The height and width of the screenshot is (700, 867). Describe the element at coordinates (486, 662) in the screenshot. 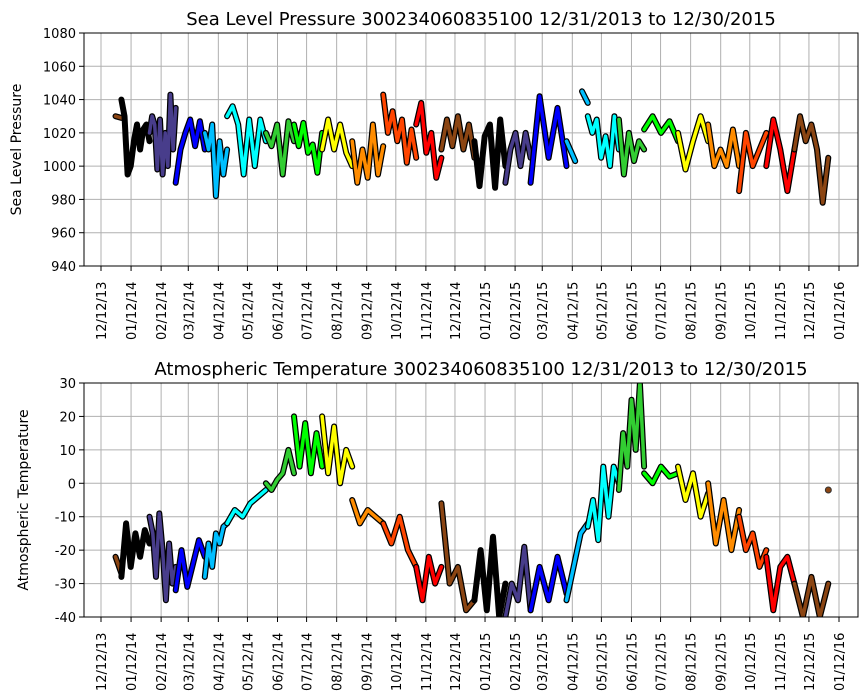

I see `x-tick-label: 01/12/15` at that location.